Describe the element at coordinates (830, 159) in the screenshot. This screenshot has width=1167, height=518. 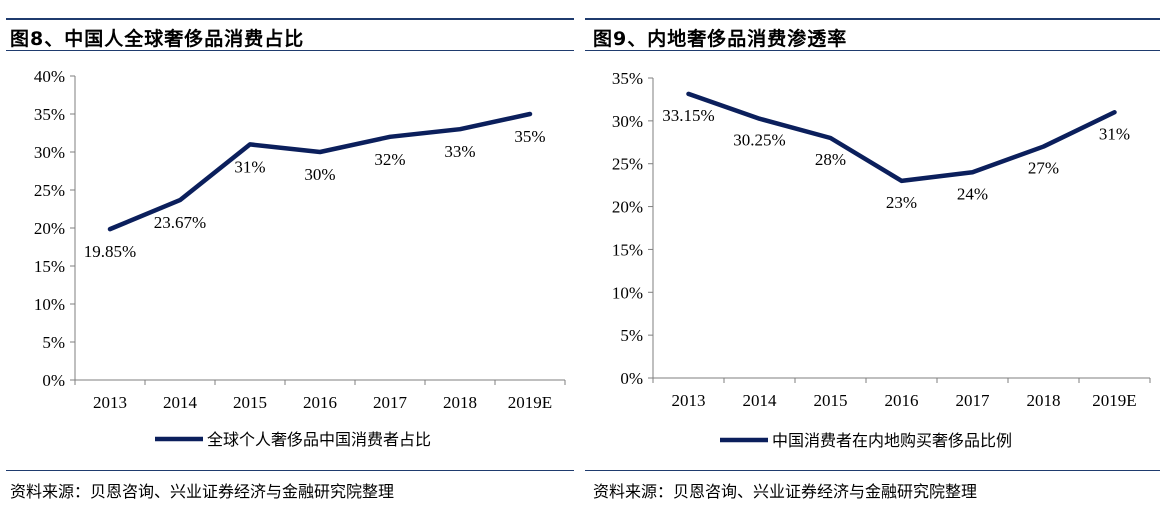
I see `data-label: 28%` at that location.